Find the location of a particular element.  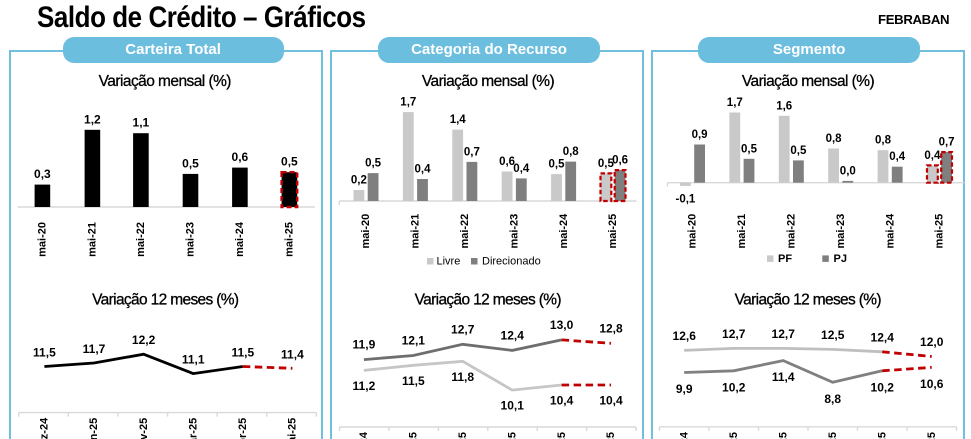

svg-text: 12,8 is located at coordinates (611, 328).